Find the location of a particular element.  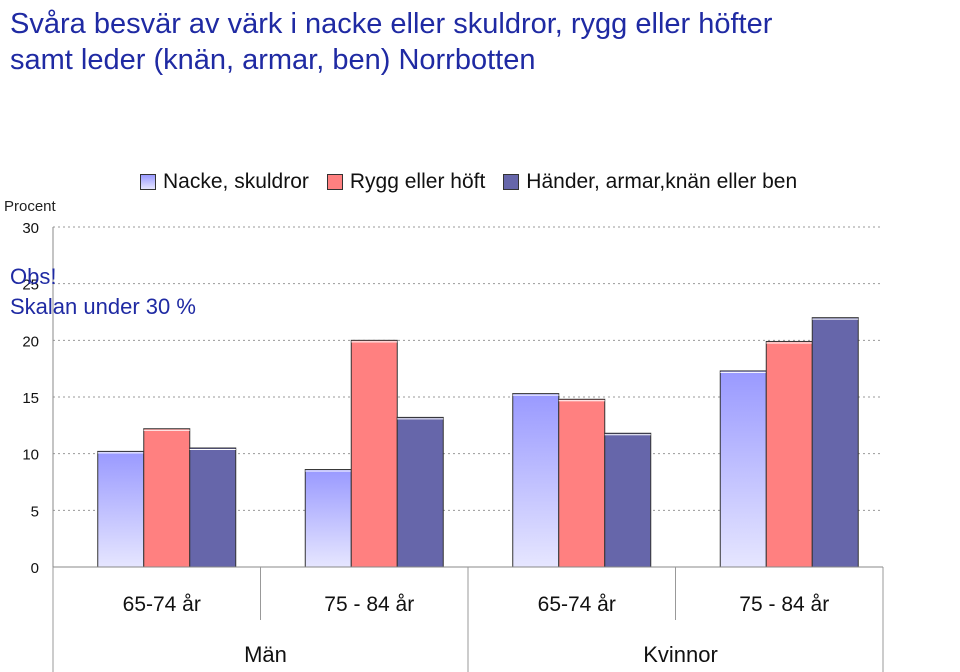

legend-label-2: Rygg eller höft is located at coordinates (417, 181).